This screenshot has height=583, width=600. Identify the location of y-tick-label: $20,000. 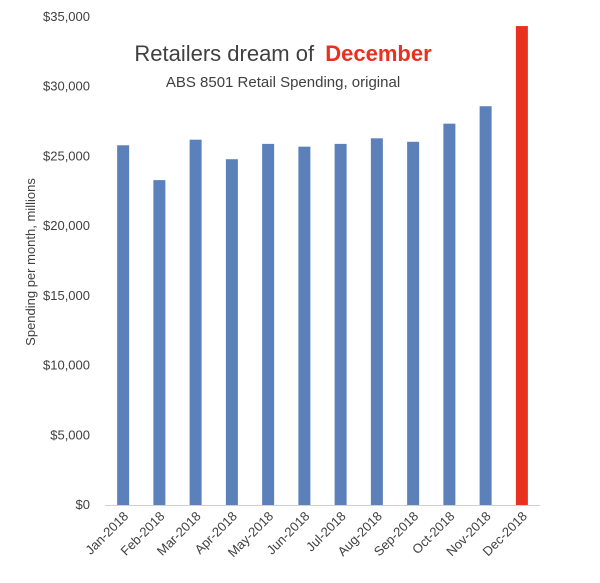
(66, 225).